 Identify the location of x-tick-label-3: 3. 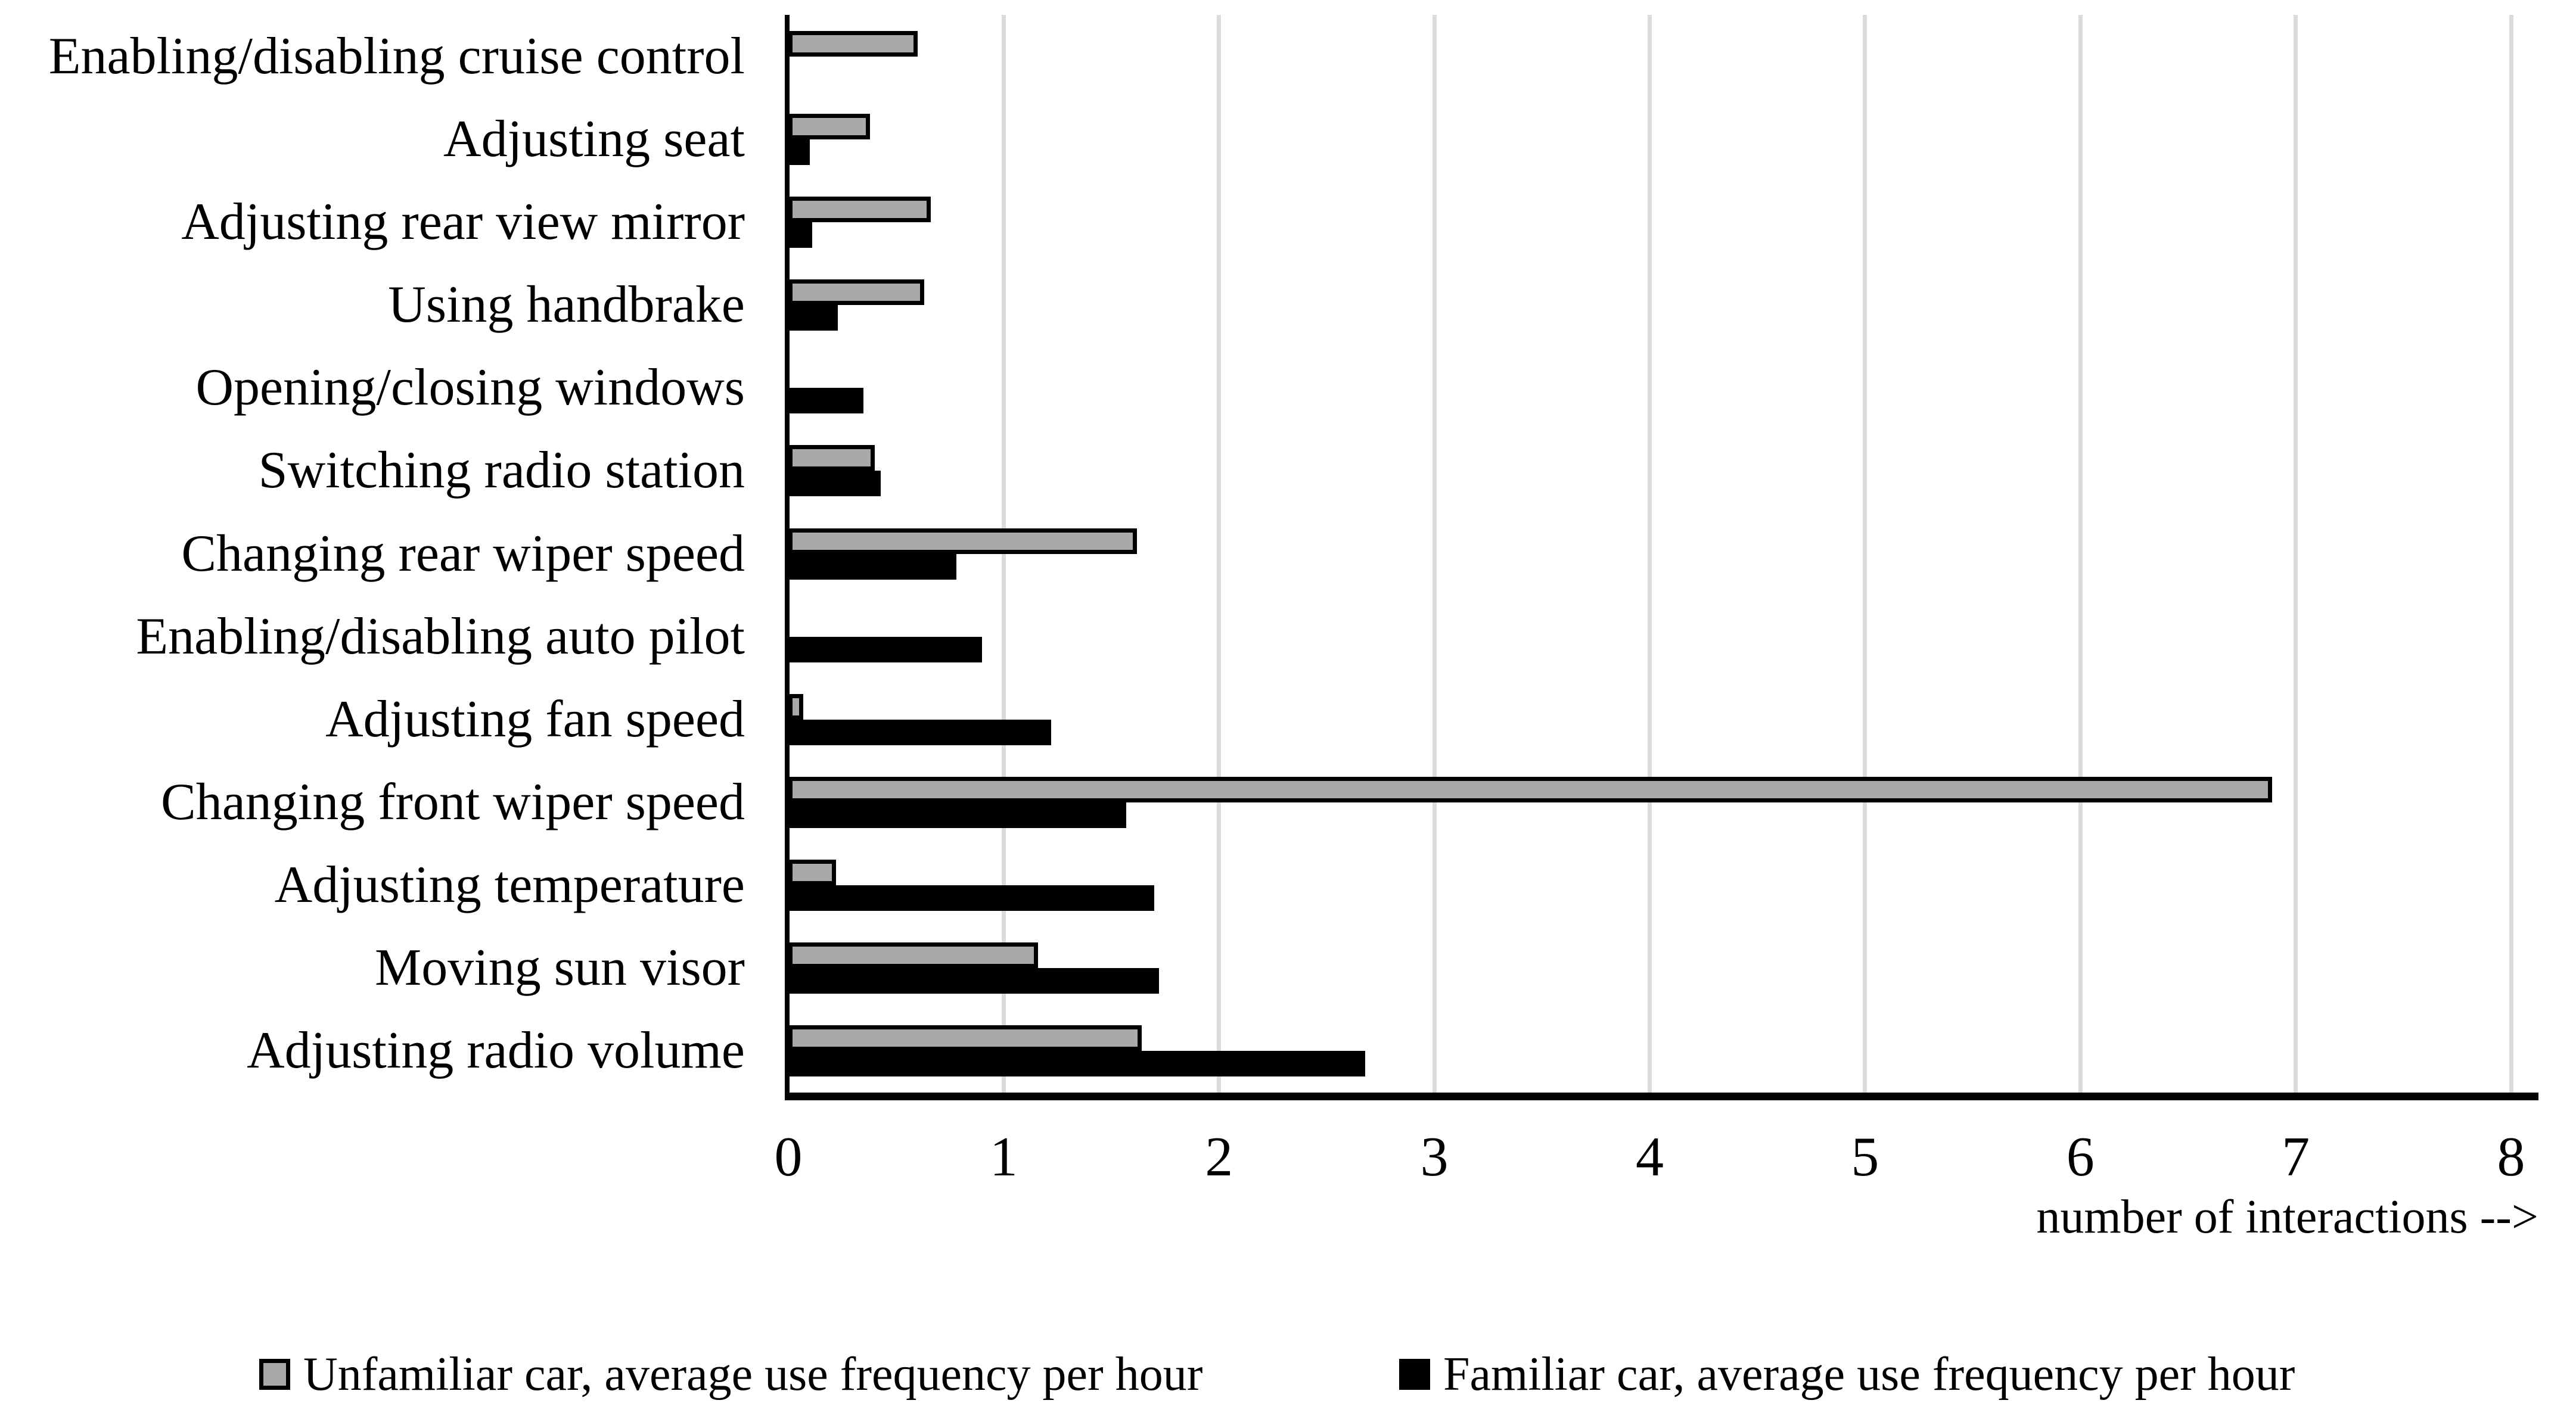
(1434, 1157).